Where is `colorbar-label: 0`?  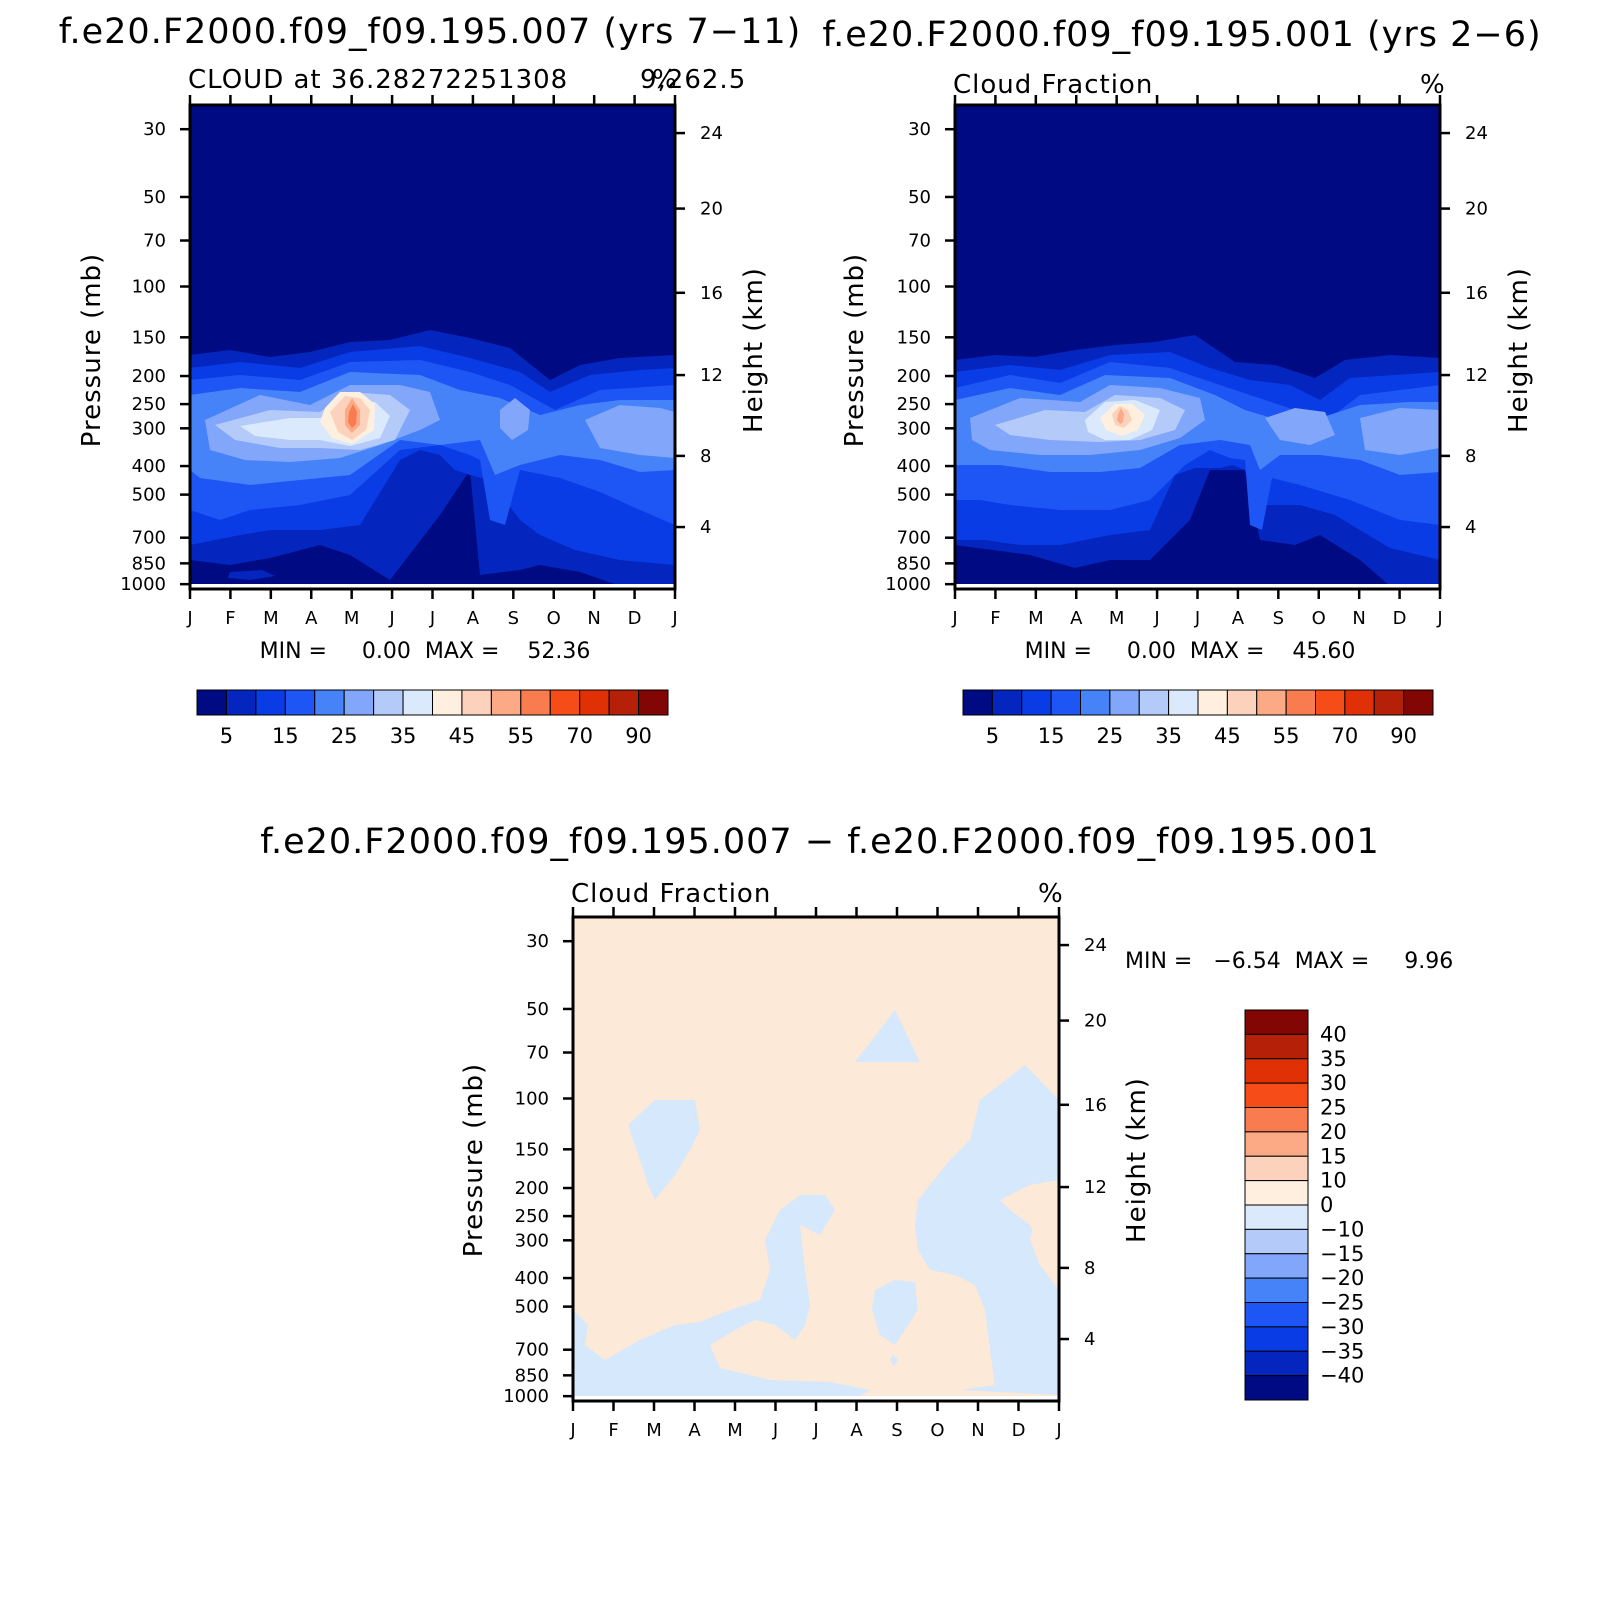
colorbar-label: 0 is located at coordinates (1326, 1205).